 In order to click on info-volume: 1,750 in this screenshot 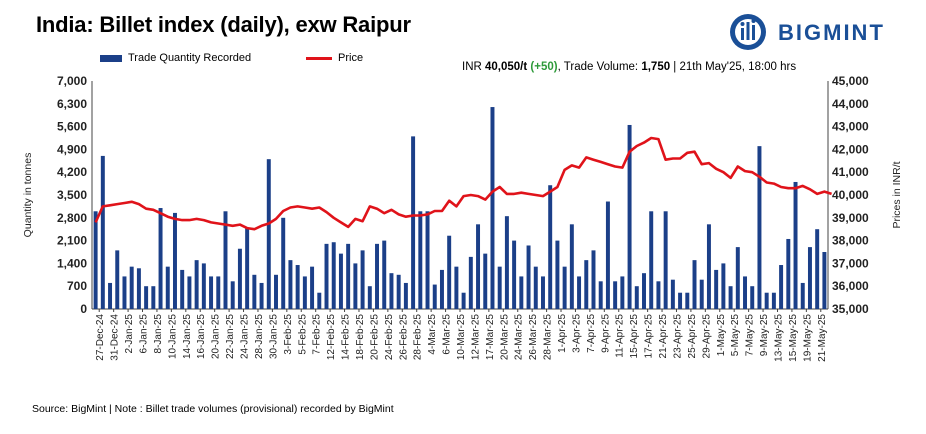, I will do `click(656, 67)`.